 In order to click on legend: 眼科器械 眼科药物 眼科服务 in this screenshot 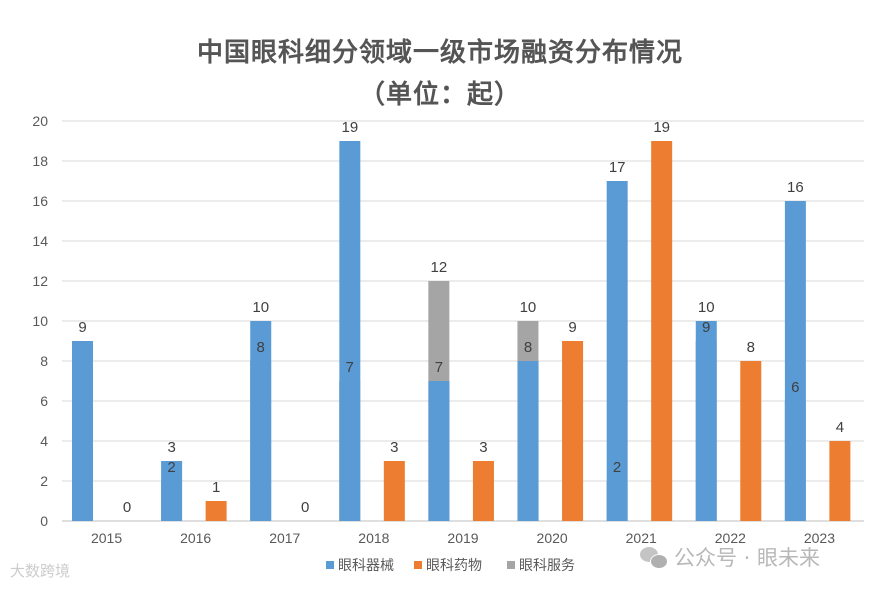, I will do `click(450, 566)`.